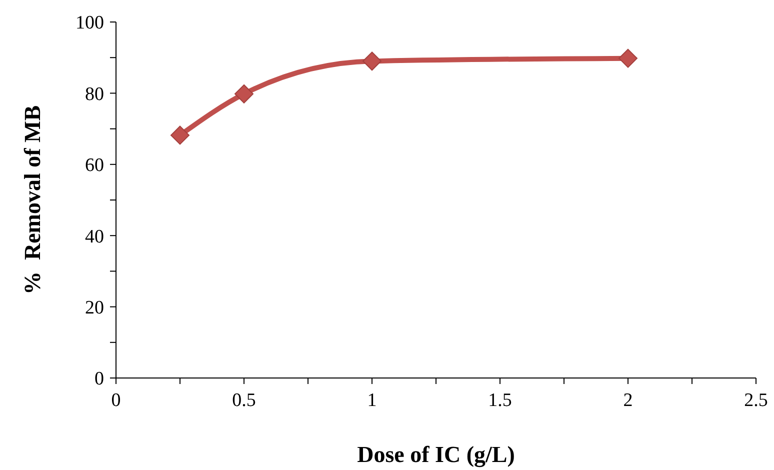  I want to click on x-axis-title: Dose of IC (g/L), so click(436, 455).